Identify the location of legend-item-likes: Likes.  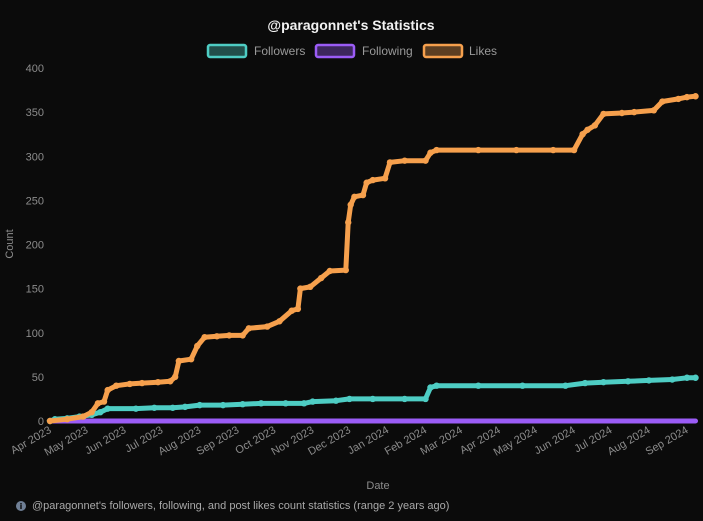
(459, 51).